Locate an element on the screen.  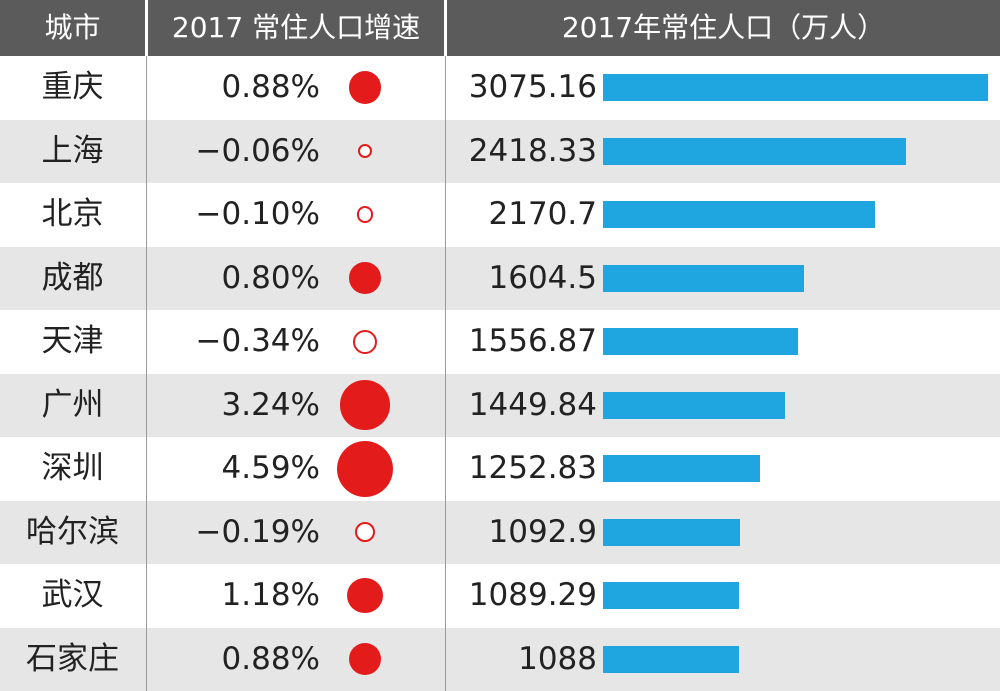
growth-value: 4.59% is located at coordinates (270, 468).